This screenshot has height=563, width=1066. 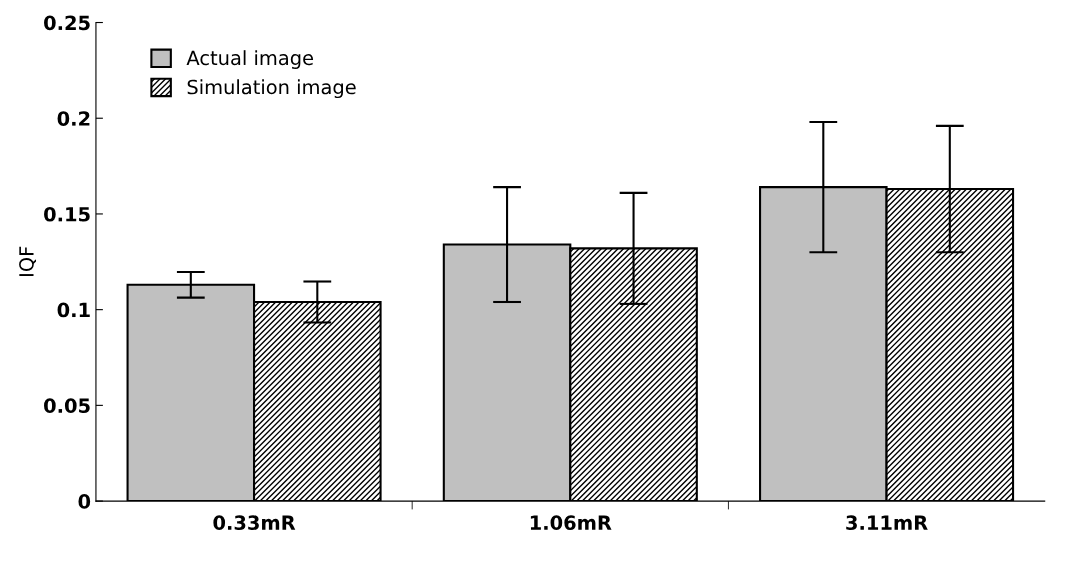 I want to click on y-tick-label: 0, so click(x=84, y=501).